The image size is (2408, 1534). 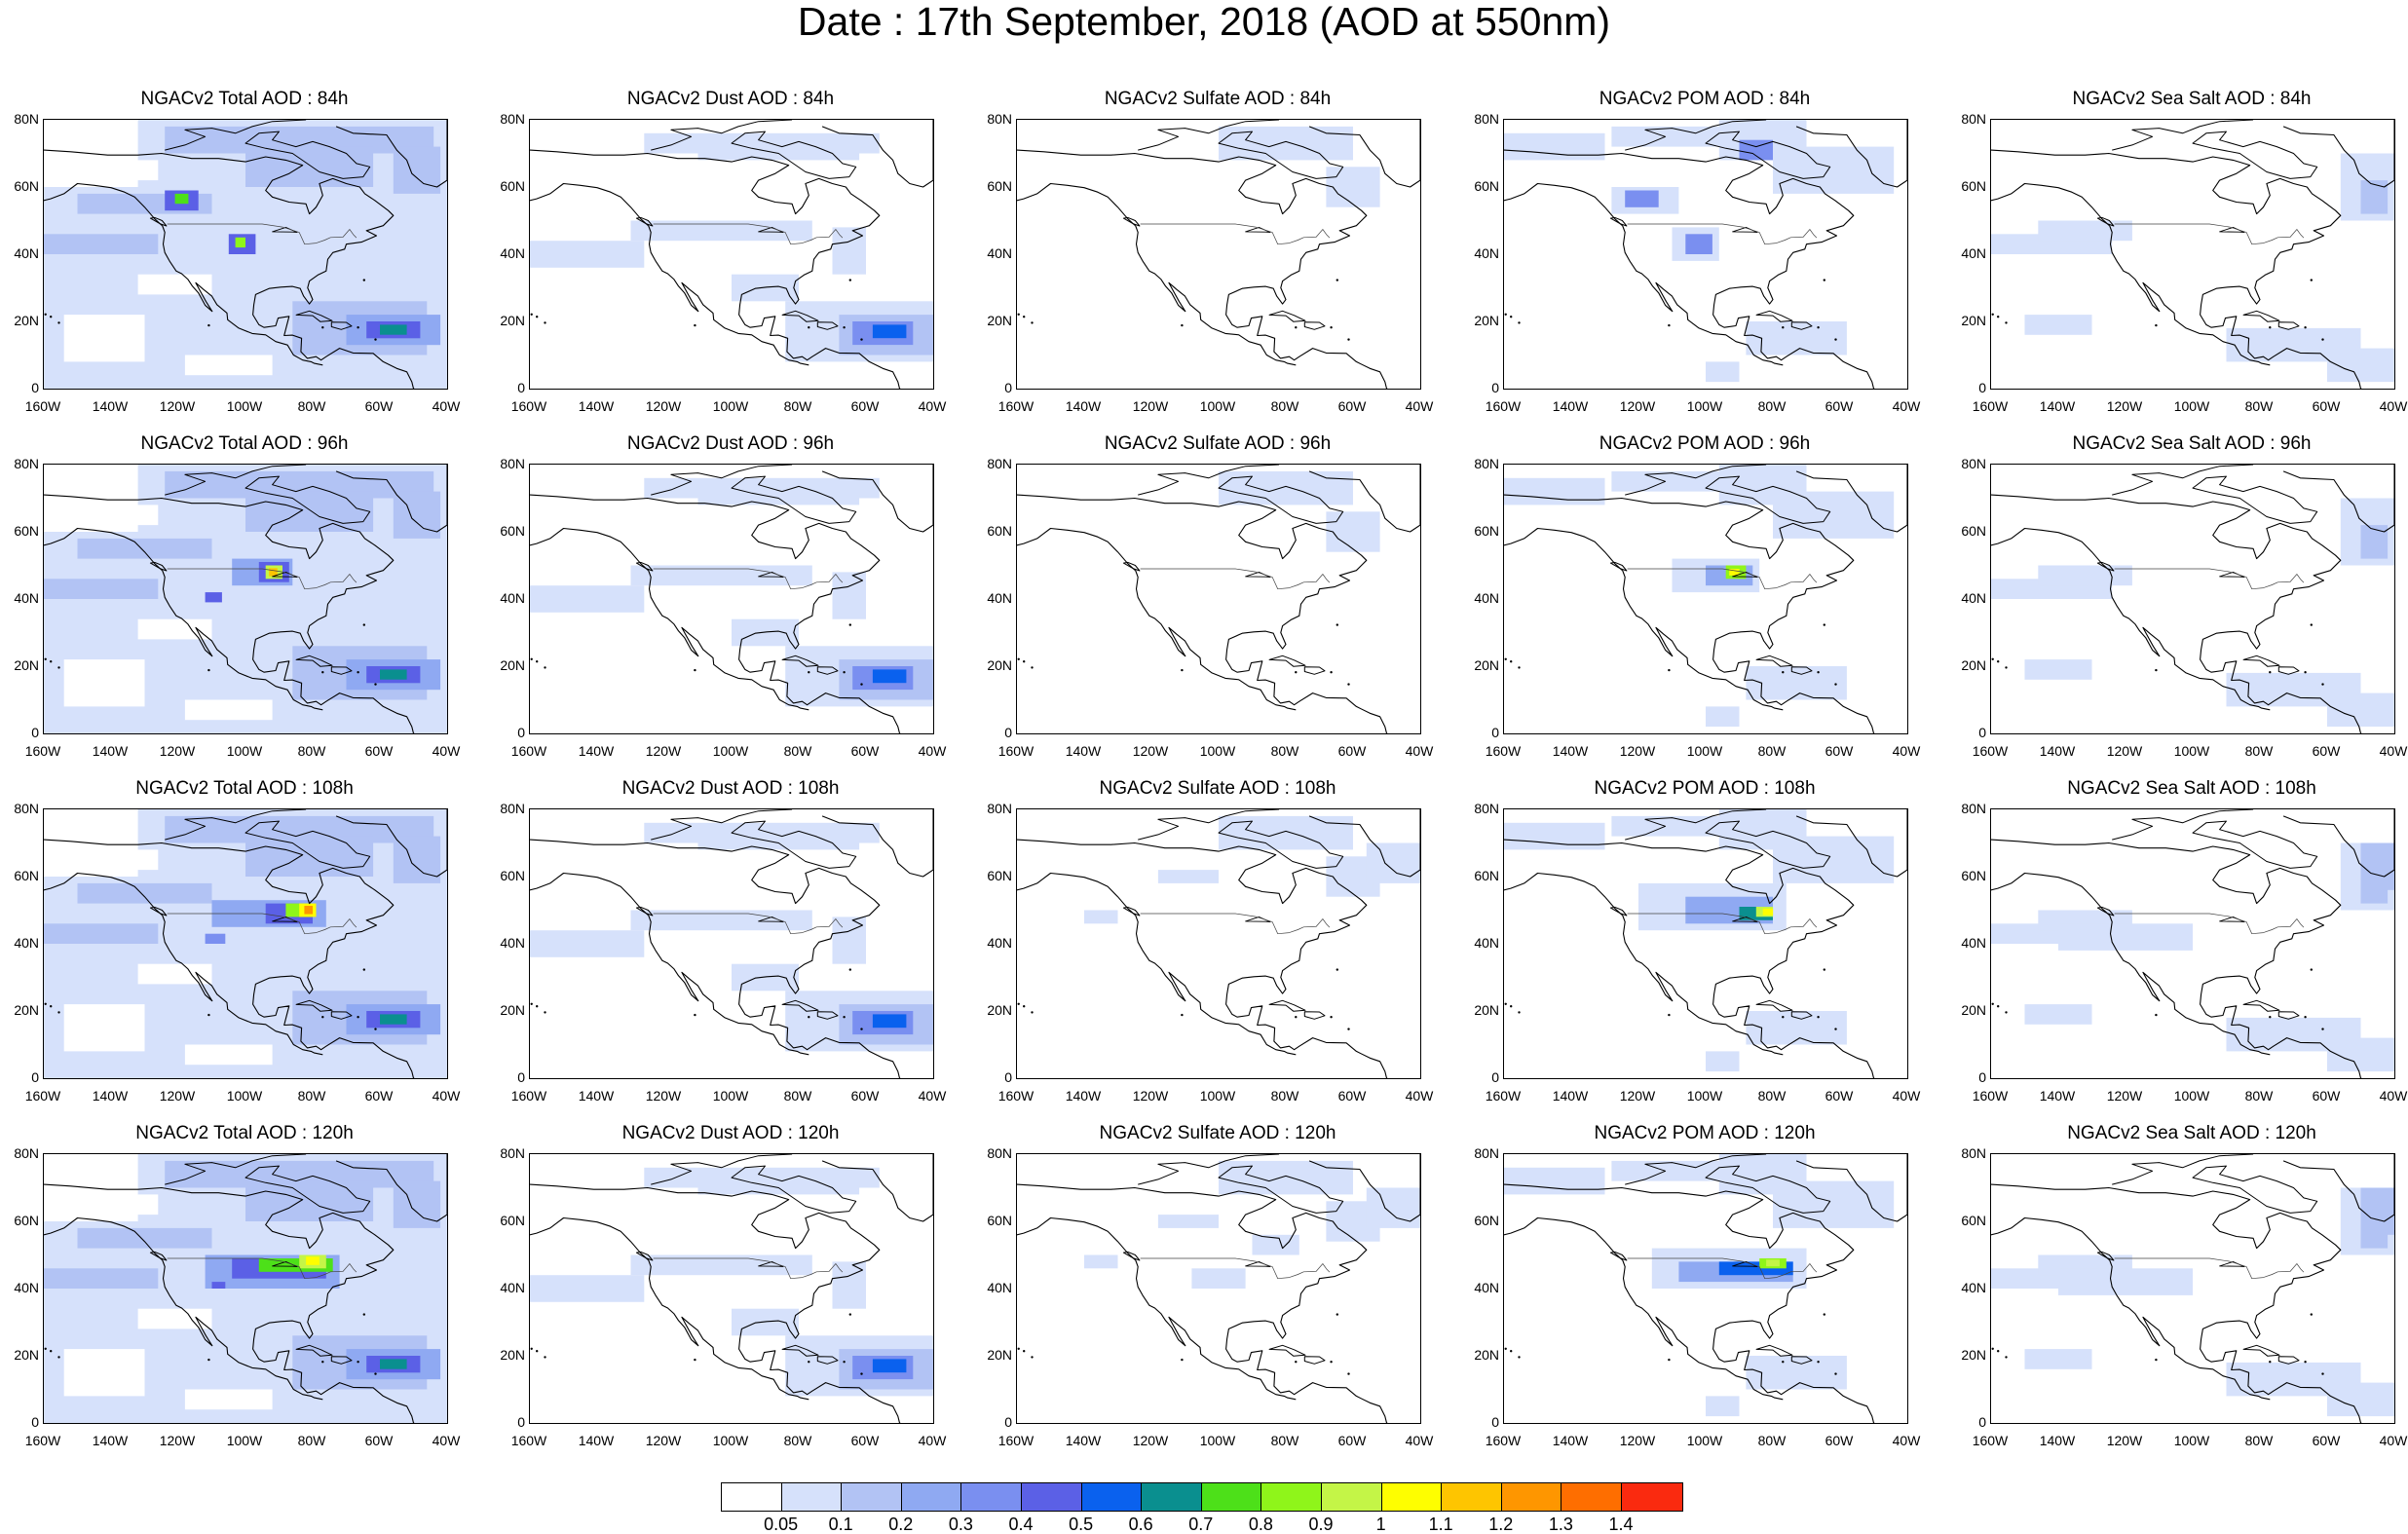 I want to click on panel-title: NGACv2 Total AOD : 96h, so click(x=244, y=443).